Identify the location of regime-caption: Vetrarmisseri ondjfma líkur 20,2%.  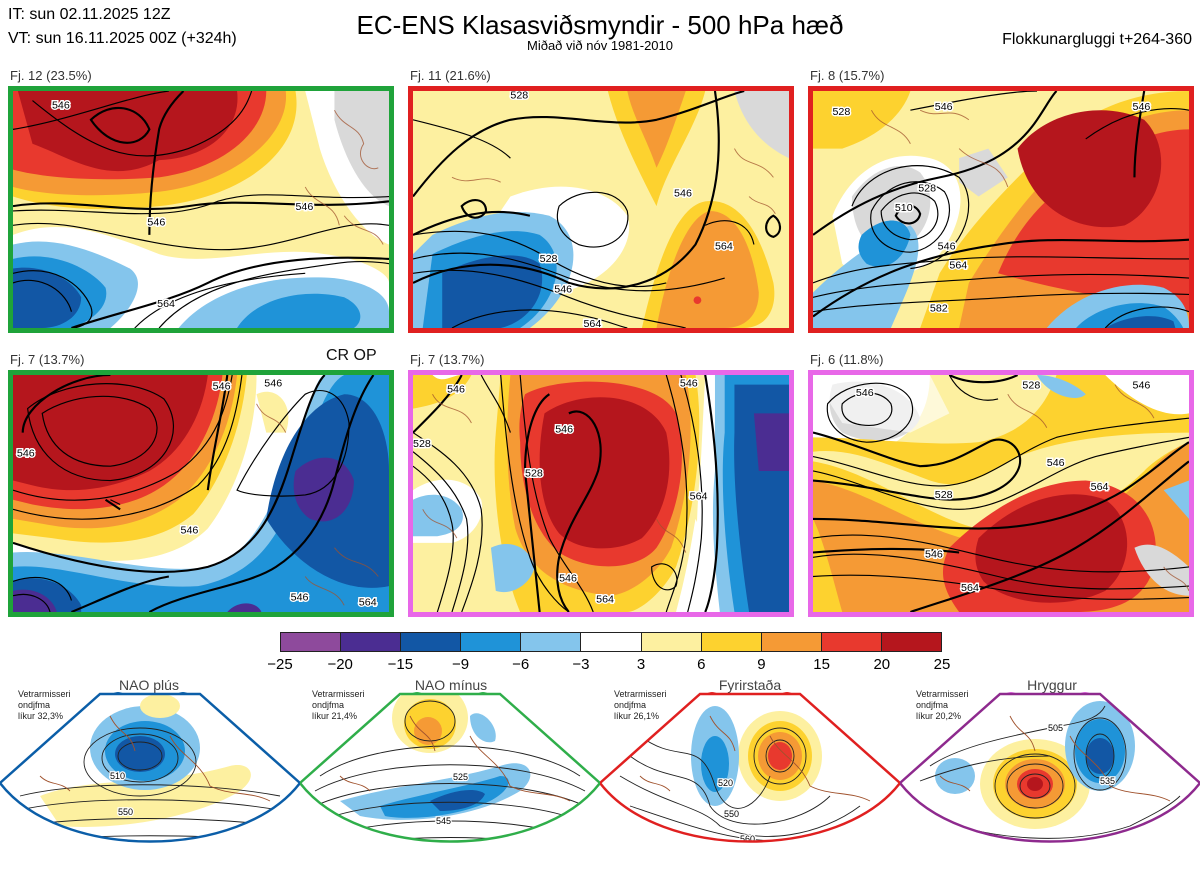
(942, 705).